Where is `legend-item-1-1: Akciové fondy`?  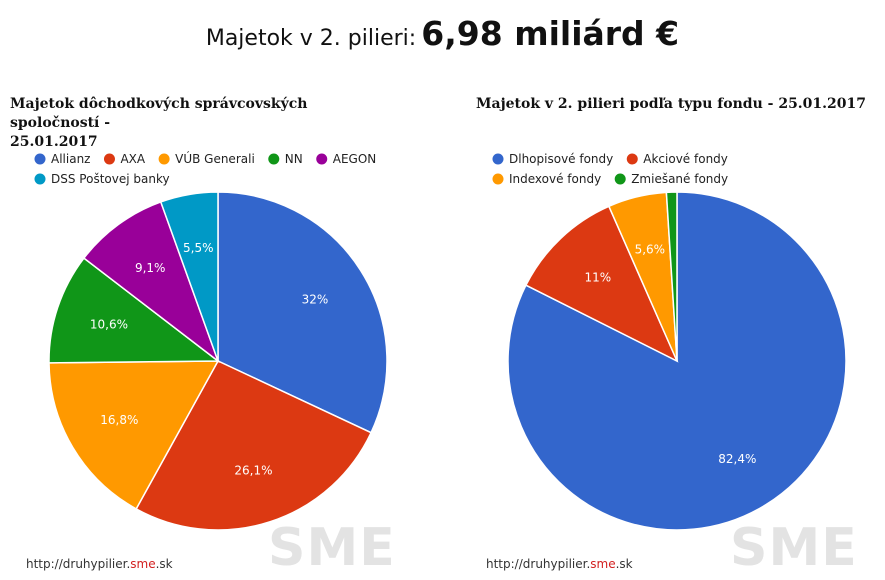 legend-item-1-1: Akciové fondy is located at coordinates (677, 159).